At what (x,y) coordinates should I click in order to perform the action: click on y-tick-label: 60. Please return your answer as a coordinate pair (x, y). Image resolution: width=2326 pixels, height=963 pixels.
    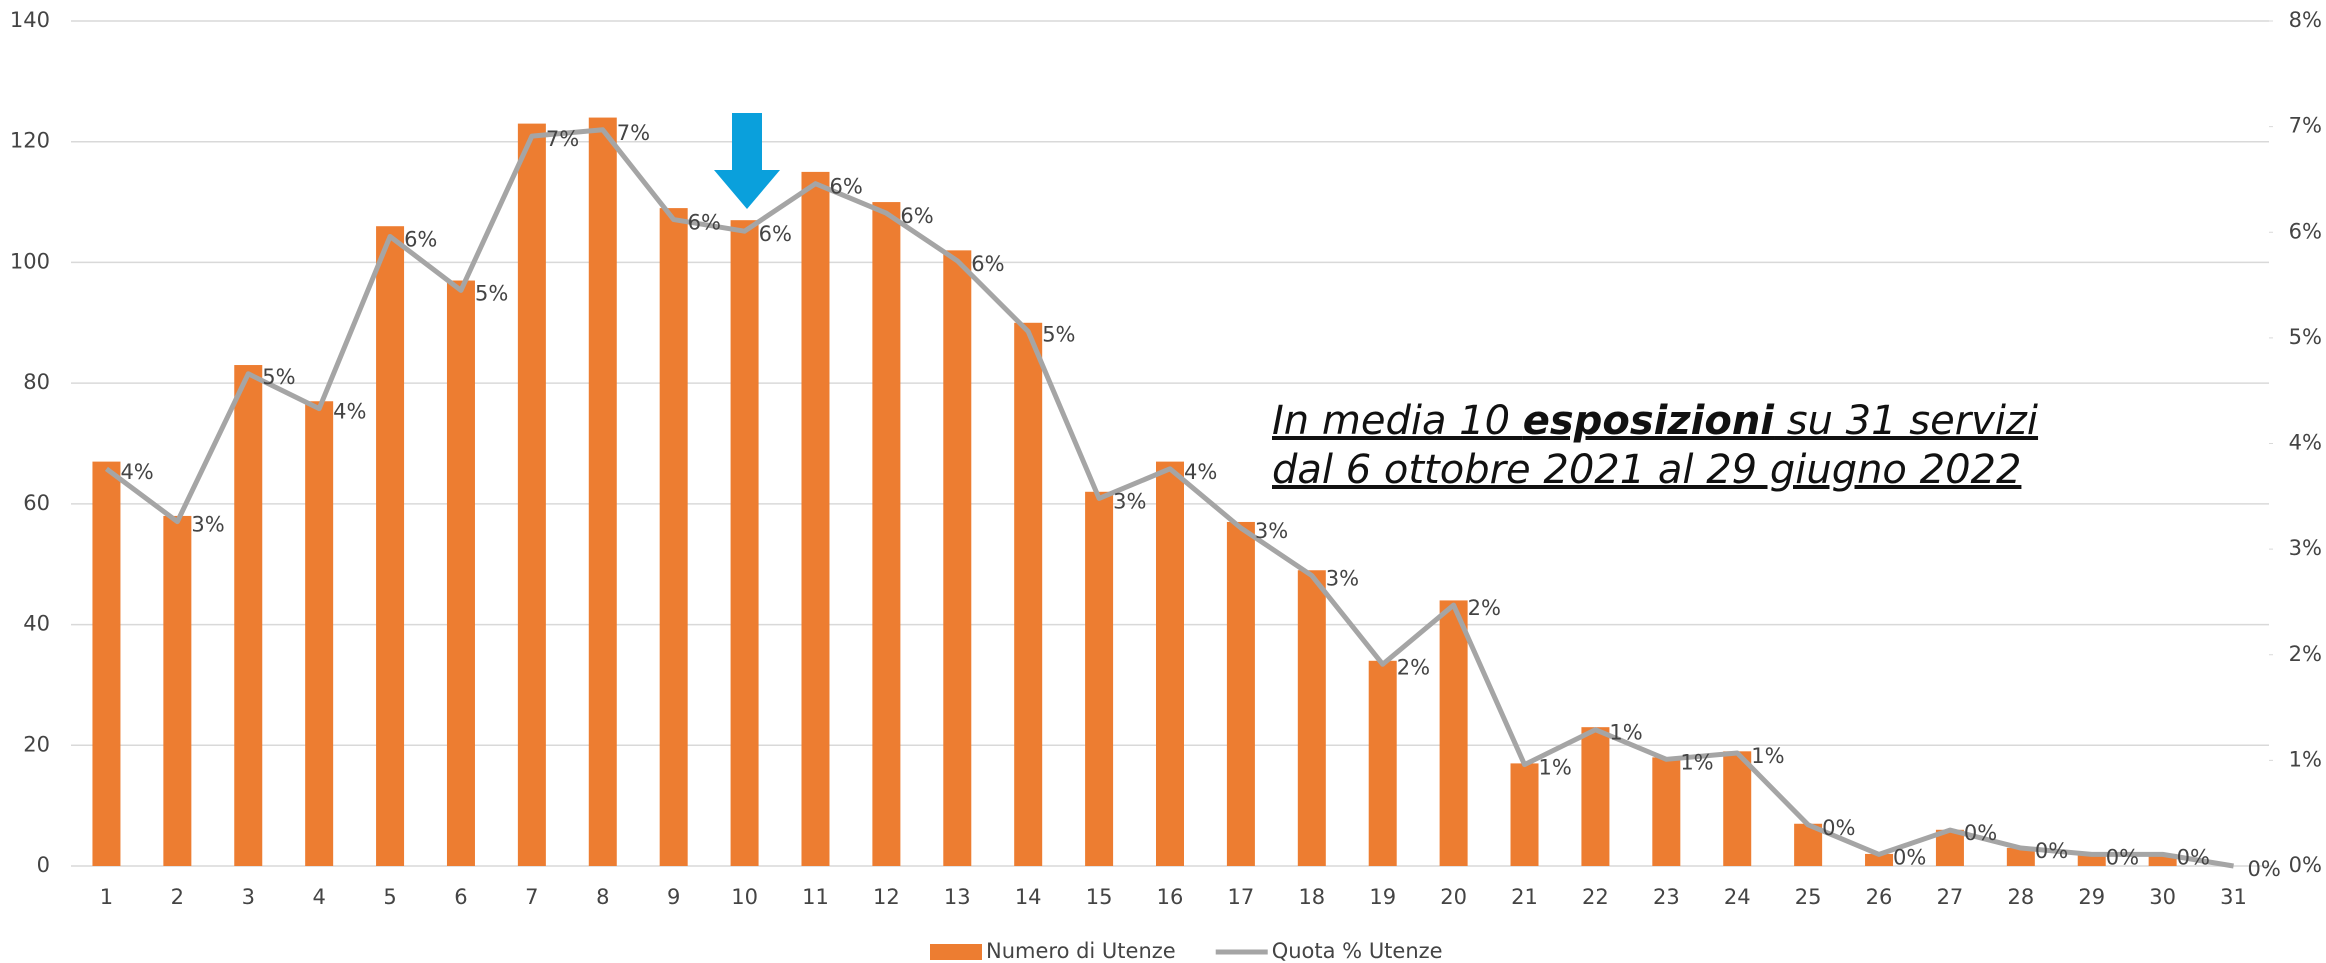
    Looking at the image, I should click on (36, 503).